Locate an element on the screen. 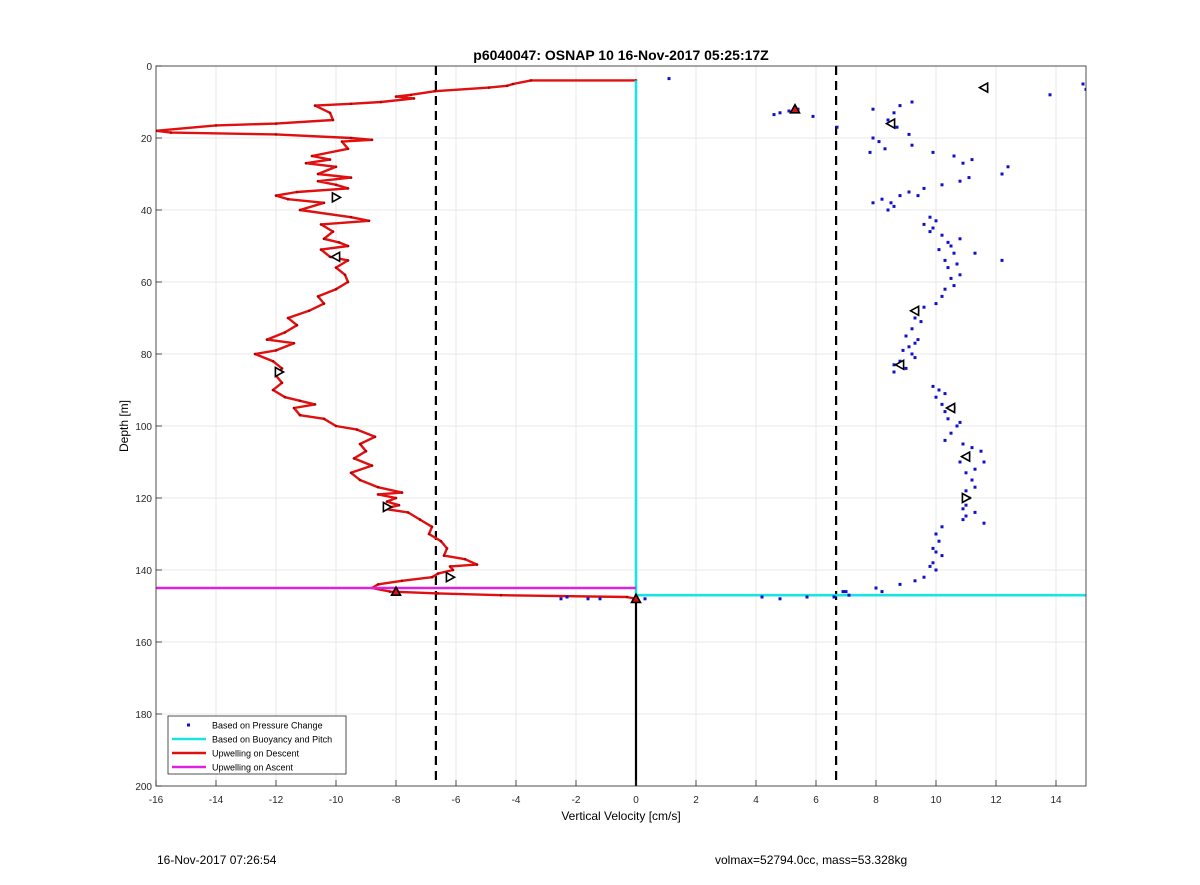 This screenshot has width=1200, height=885. y-tick-label: 200 is located at coordinates (143, 787).